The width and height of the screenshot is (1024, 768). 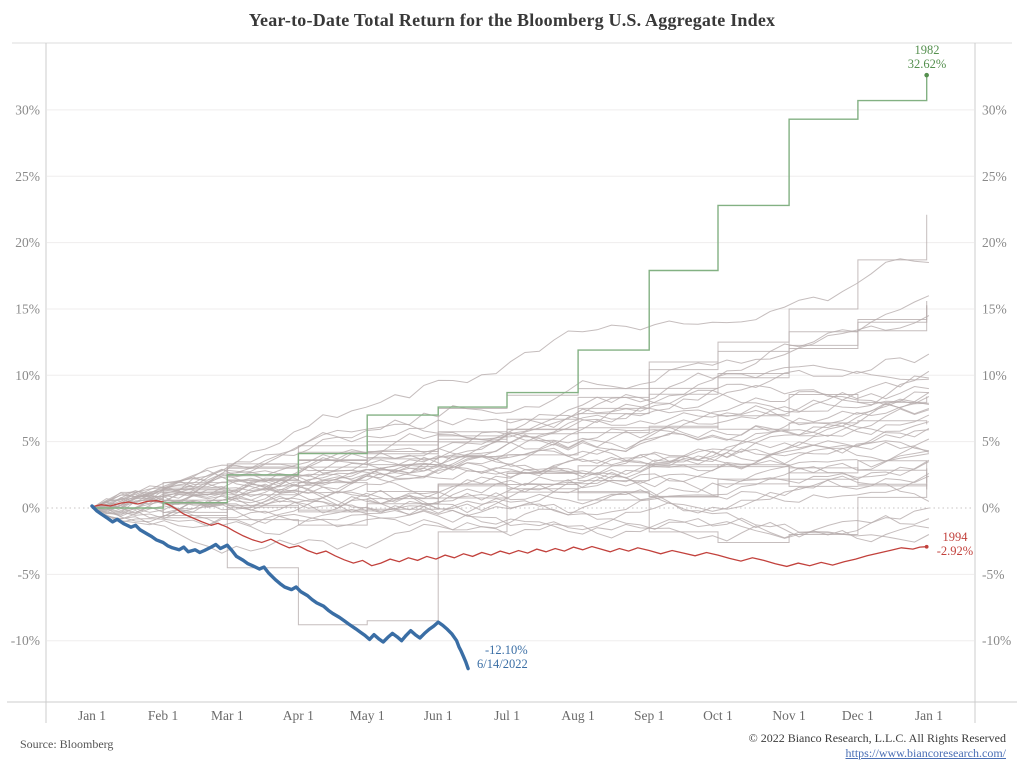 I want to click on y-axis-tick-label-right: 20%, so click(x=994, y=242).